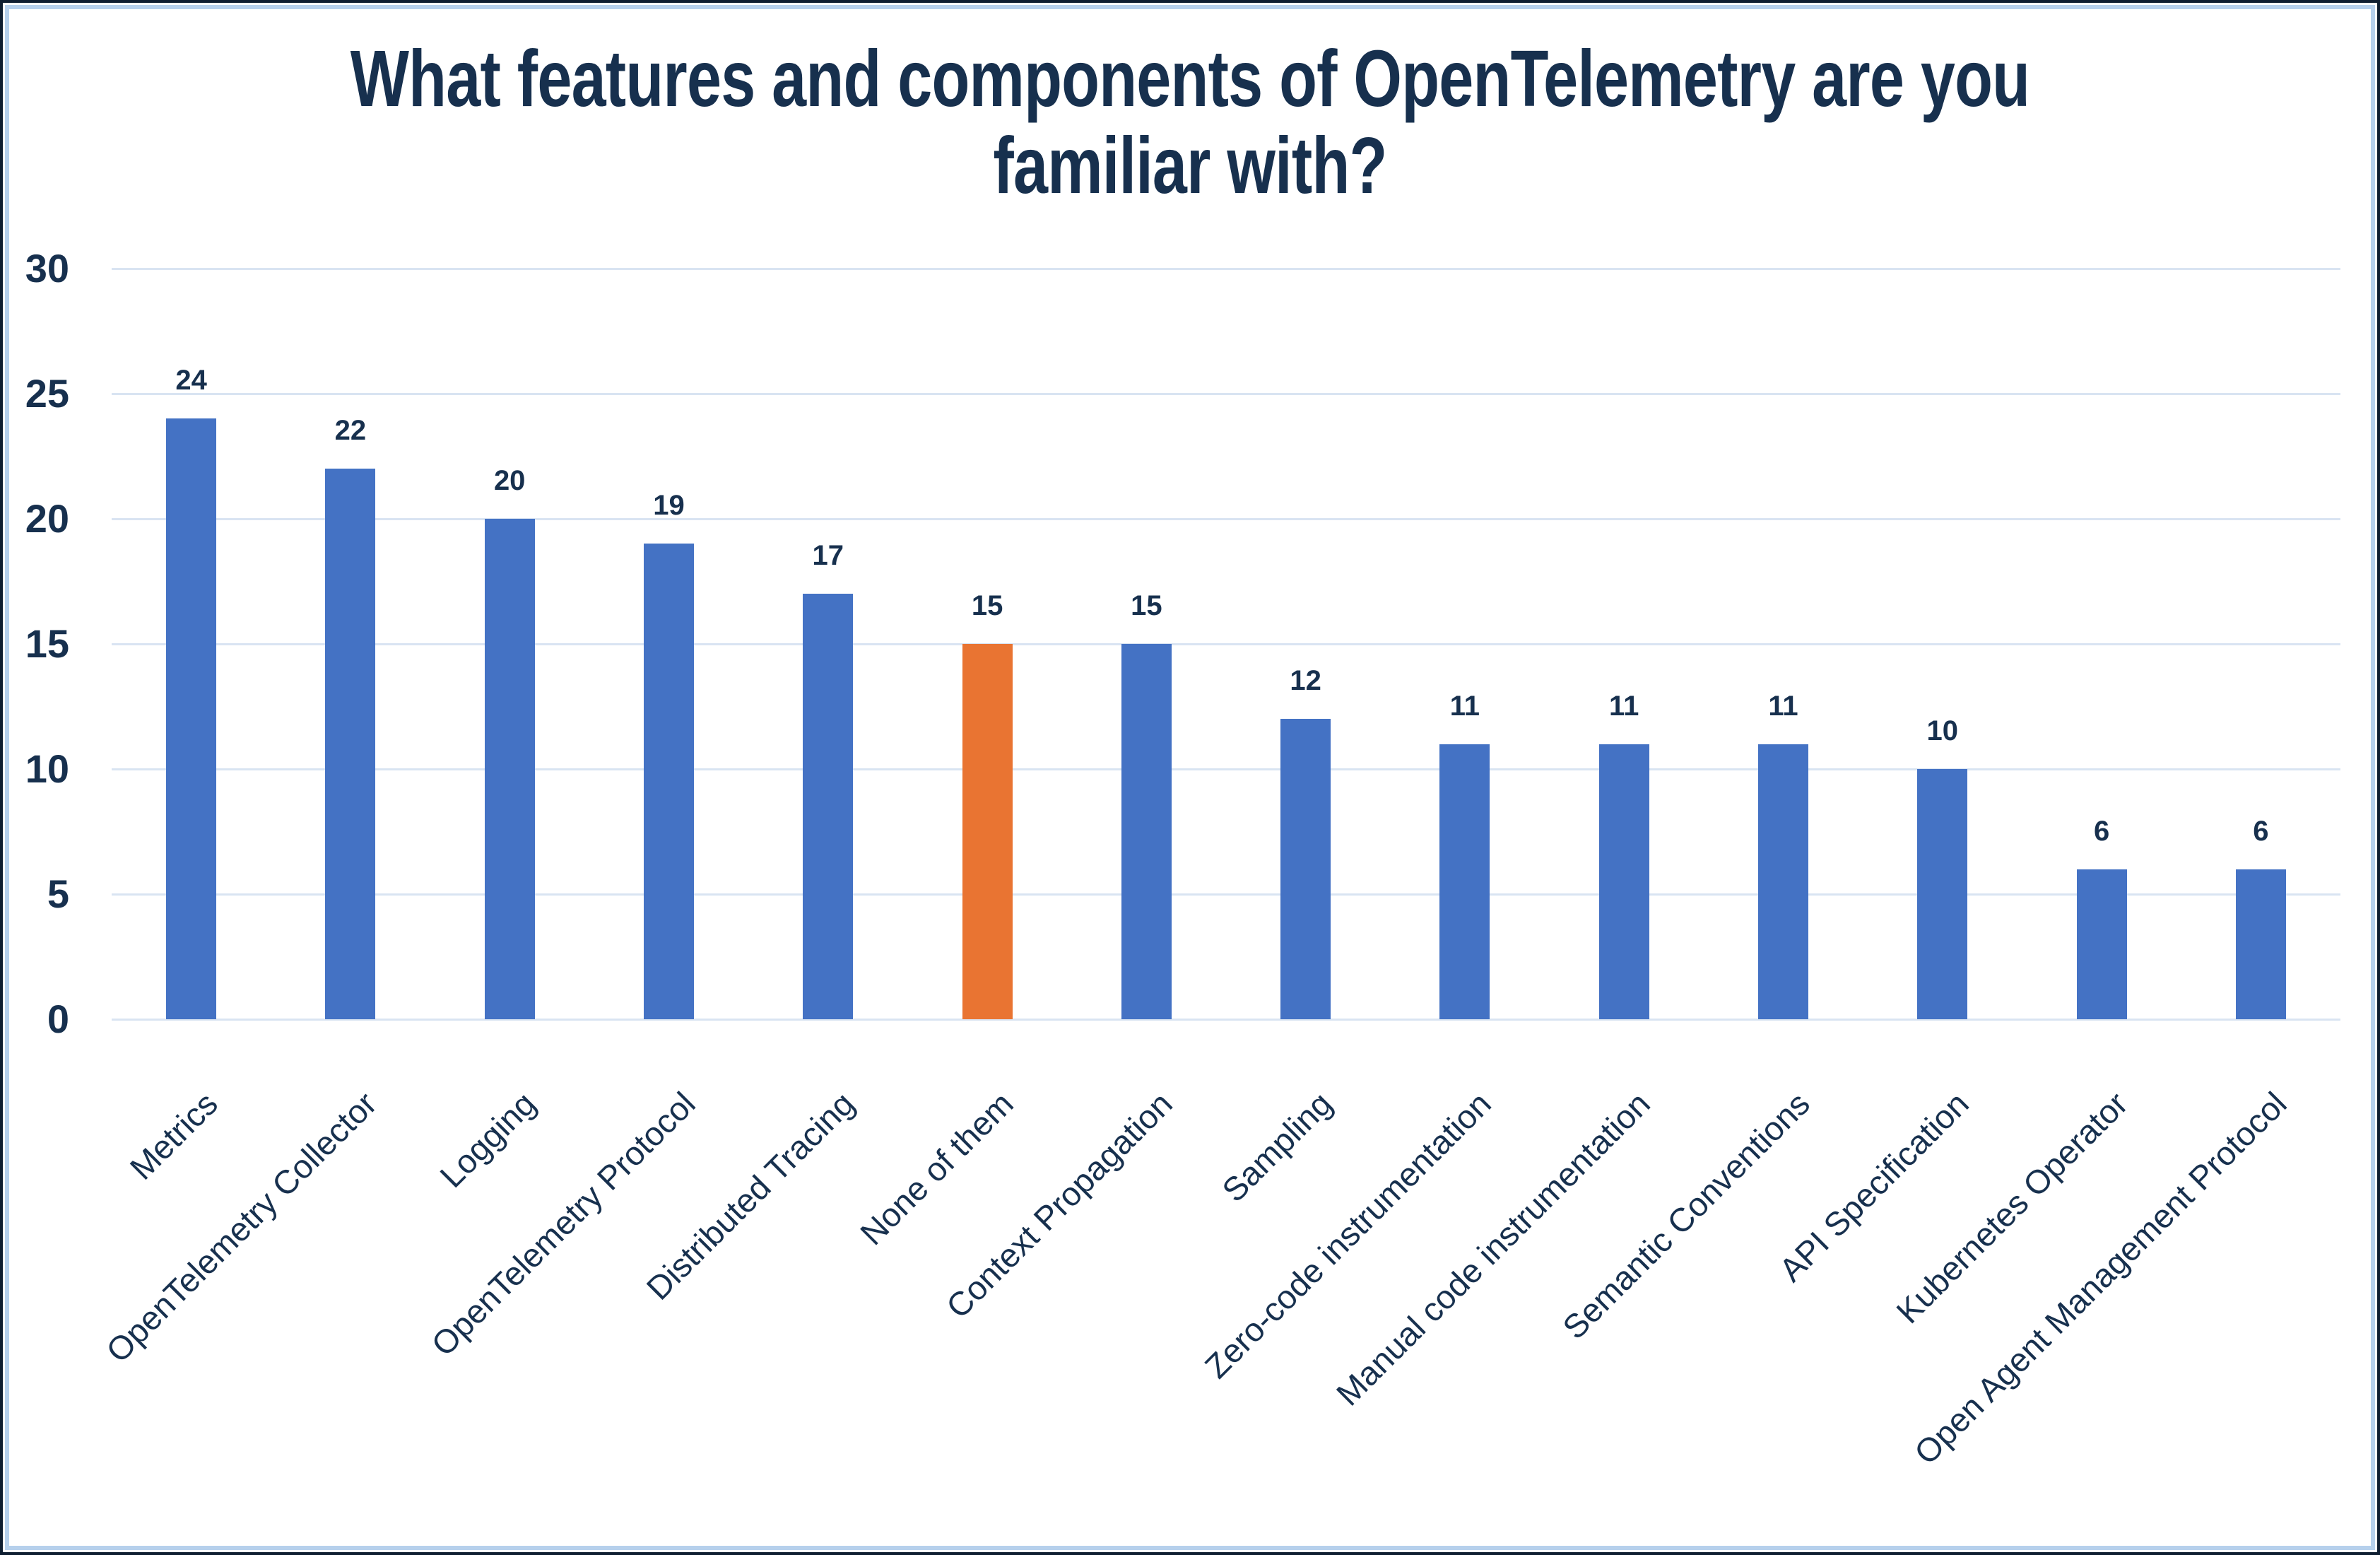  What do you see at coordinates (47, 518) in the screenshot?
I see `y-axis-tick-label-20: 20` at bounding box center [47, 518].